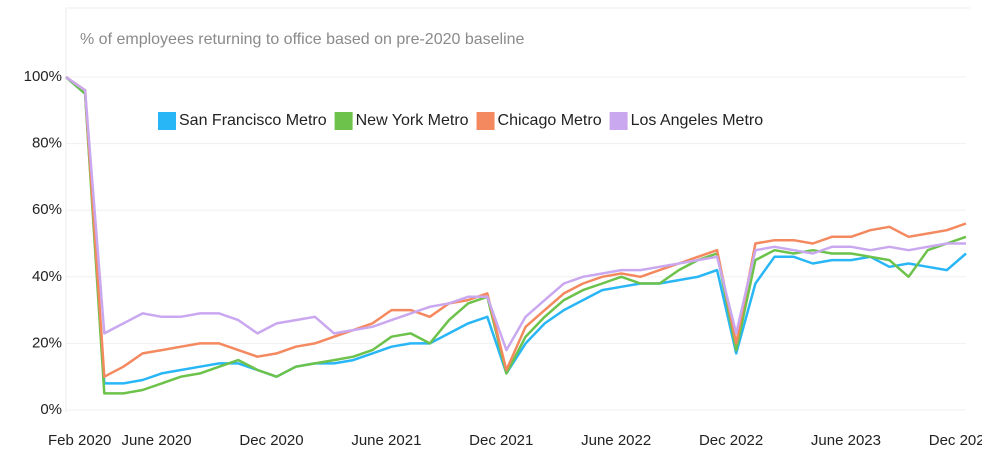  Describe the element at coordinates (157, 440) in the screenshot. I see `x-tick-label: June 2020` at that location.